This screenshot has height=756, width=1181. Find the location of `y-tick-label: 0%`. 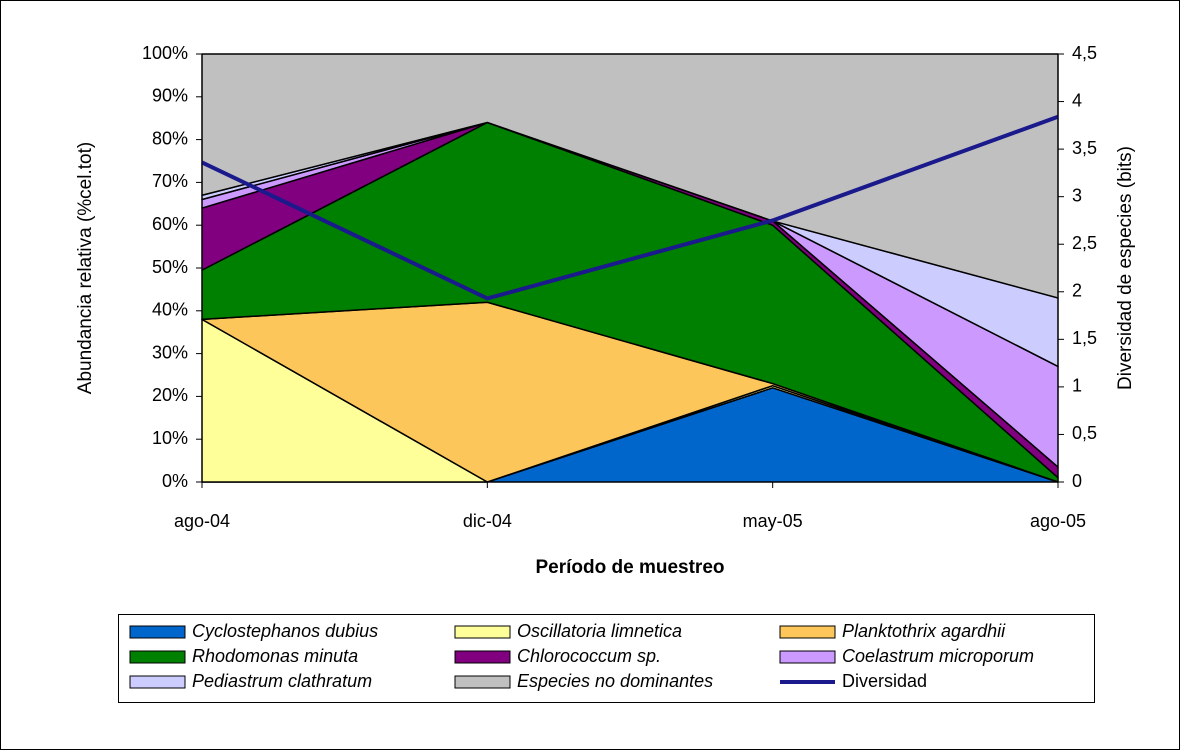

y-tick-label: 0% is located at coordinates (175, 481).